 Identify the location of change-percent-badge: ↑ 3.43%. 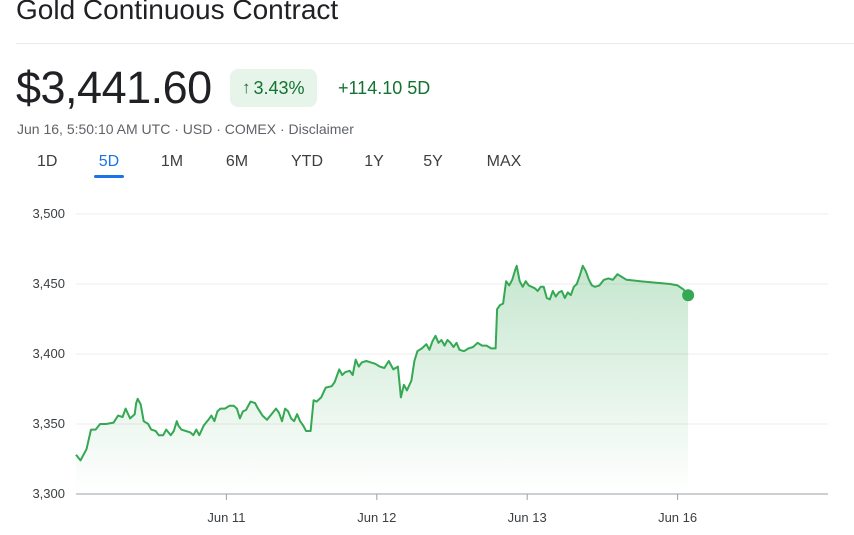
(273, 88).